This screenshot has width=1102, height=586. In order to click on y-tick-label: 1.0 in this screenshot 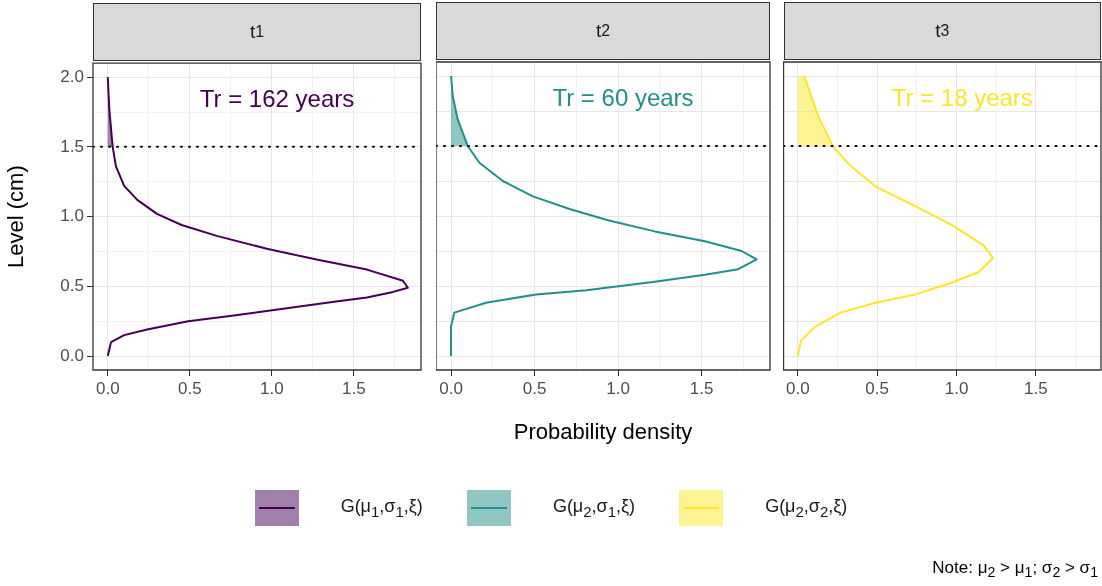, I will do `click(72, 216)`.